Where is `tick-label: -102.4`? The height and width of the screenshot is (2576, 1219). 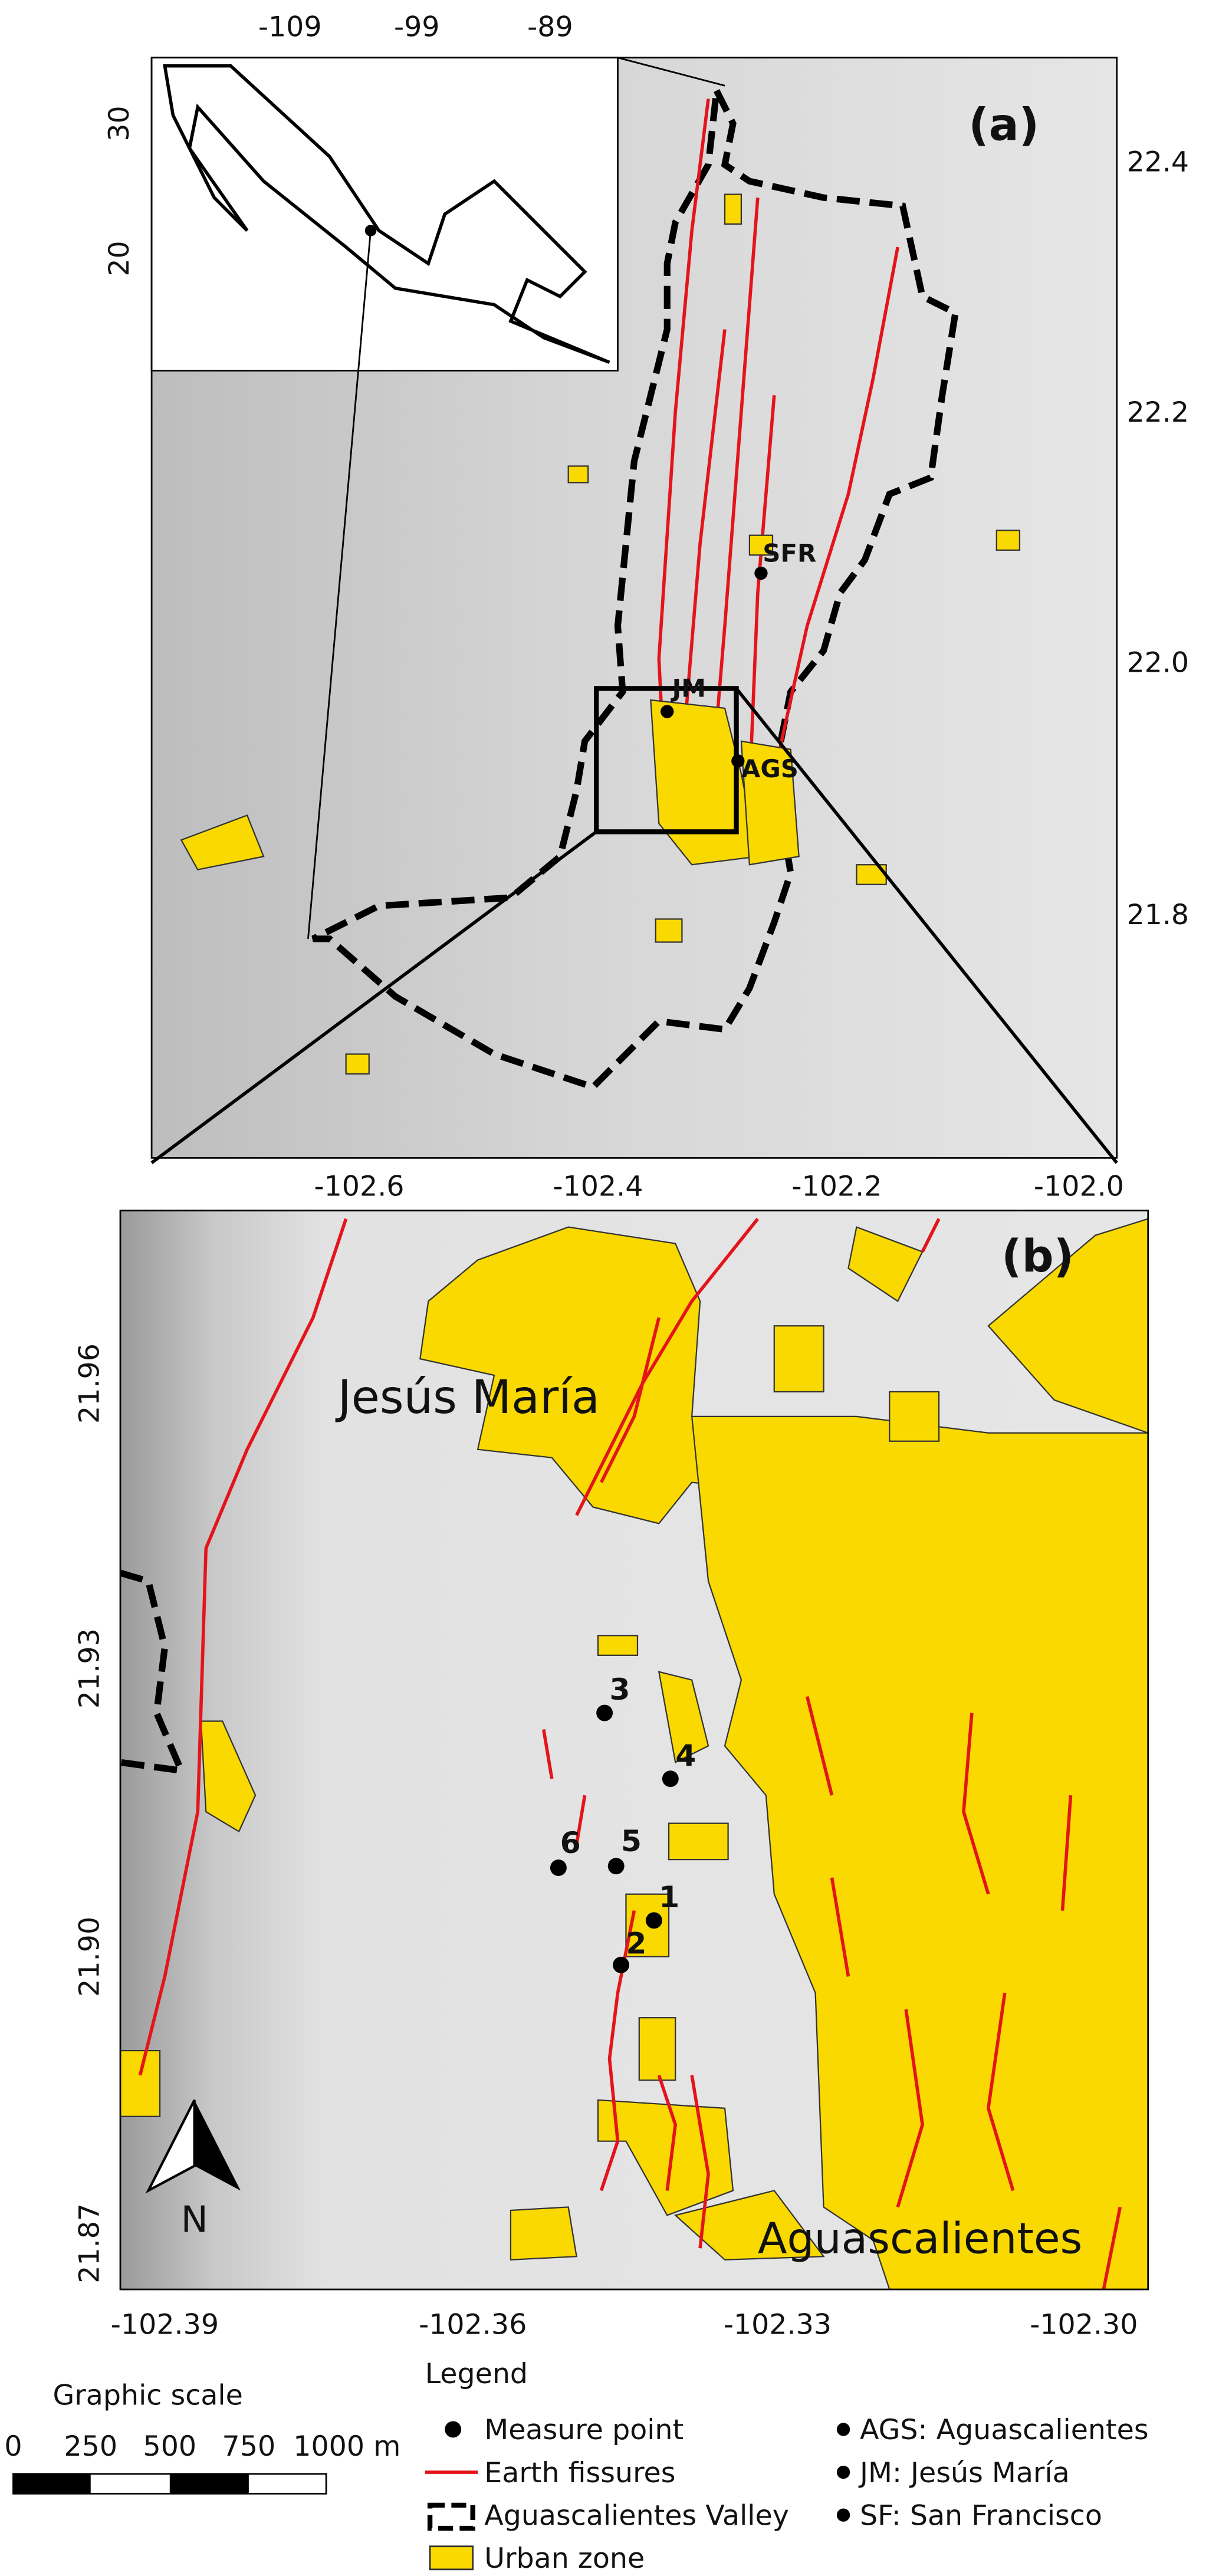 tick-label: -102.4 is located at coordinates (598, 1187).